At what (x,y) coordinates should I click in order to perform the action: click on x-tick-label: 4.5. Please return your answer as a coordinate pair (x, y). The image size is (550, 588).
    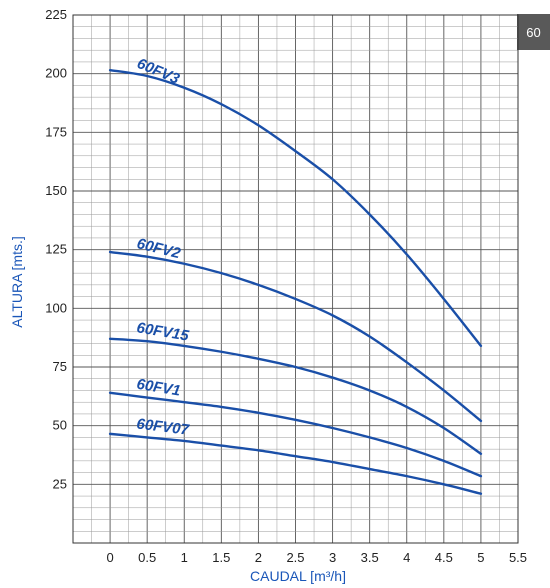
    Looking at the image, I should click on (444, 557).